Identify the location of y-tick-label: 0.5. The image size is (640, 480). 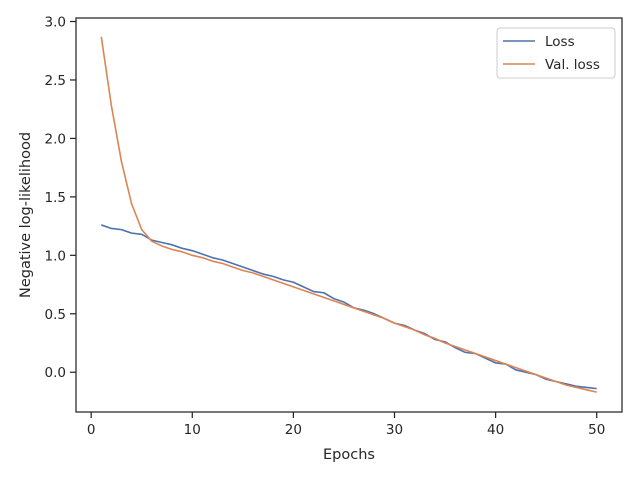
(55, 315).